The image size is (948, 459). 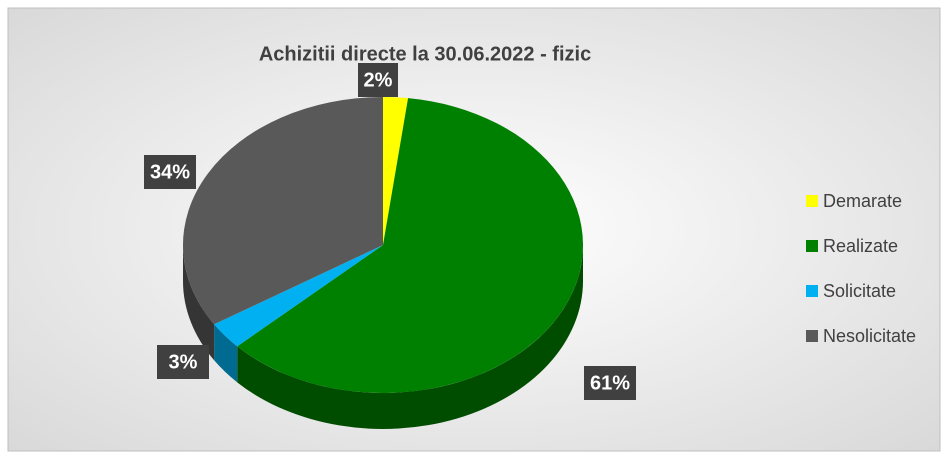 I want to click on legend-label: Nesolicitate, so click(x=869, y=336).